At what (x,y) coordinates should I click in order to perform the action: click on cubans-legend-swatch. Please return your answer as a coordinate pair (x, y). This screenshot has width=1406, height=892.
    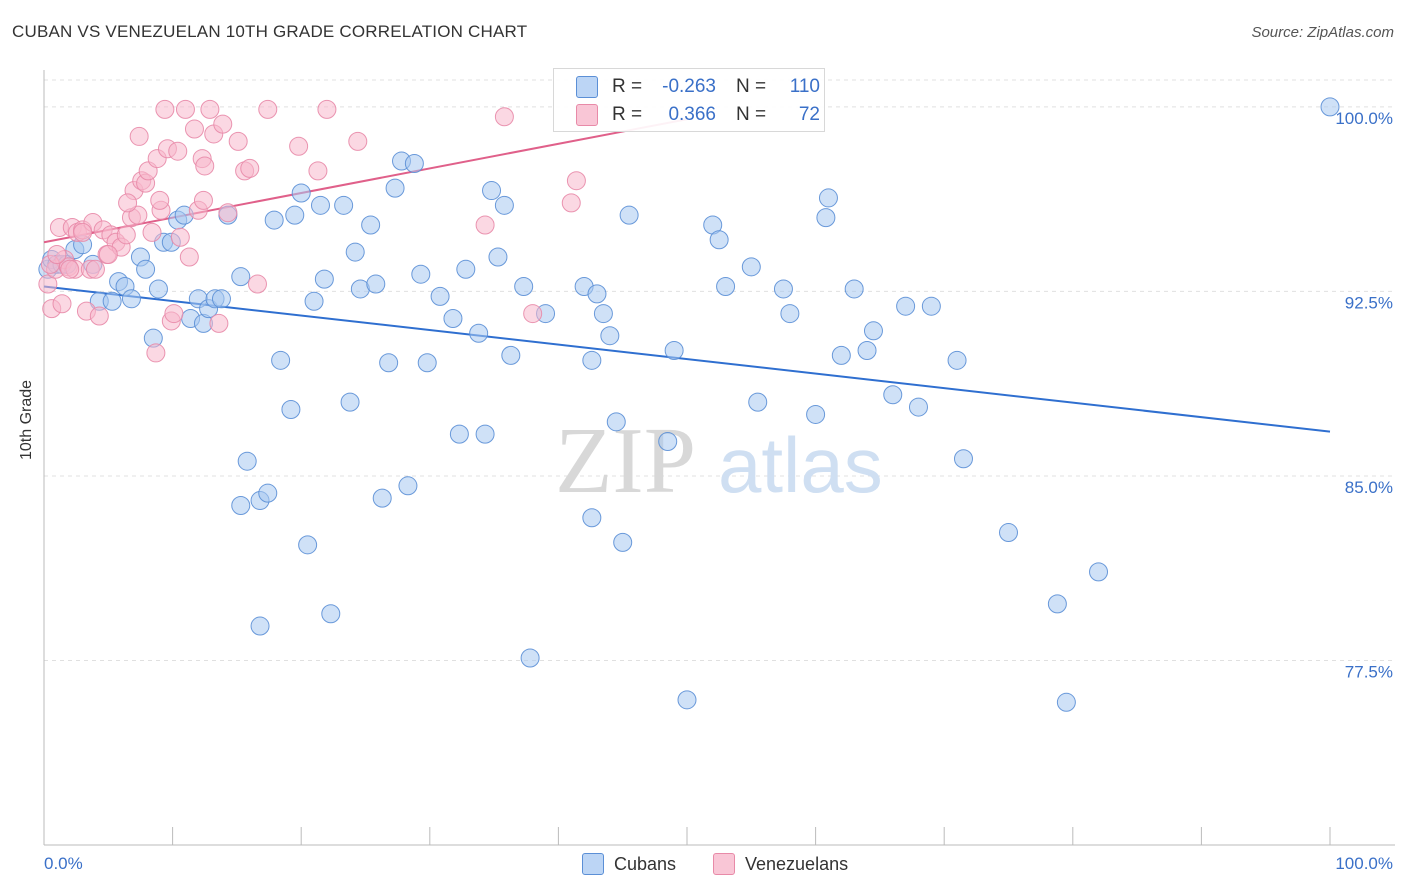
    Looking at the image, I should click on (593, 864).